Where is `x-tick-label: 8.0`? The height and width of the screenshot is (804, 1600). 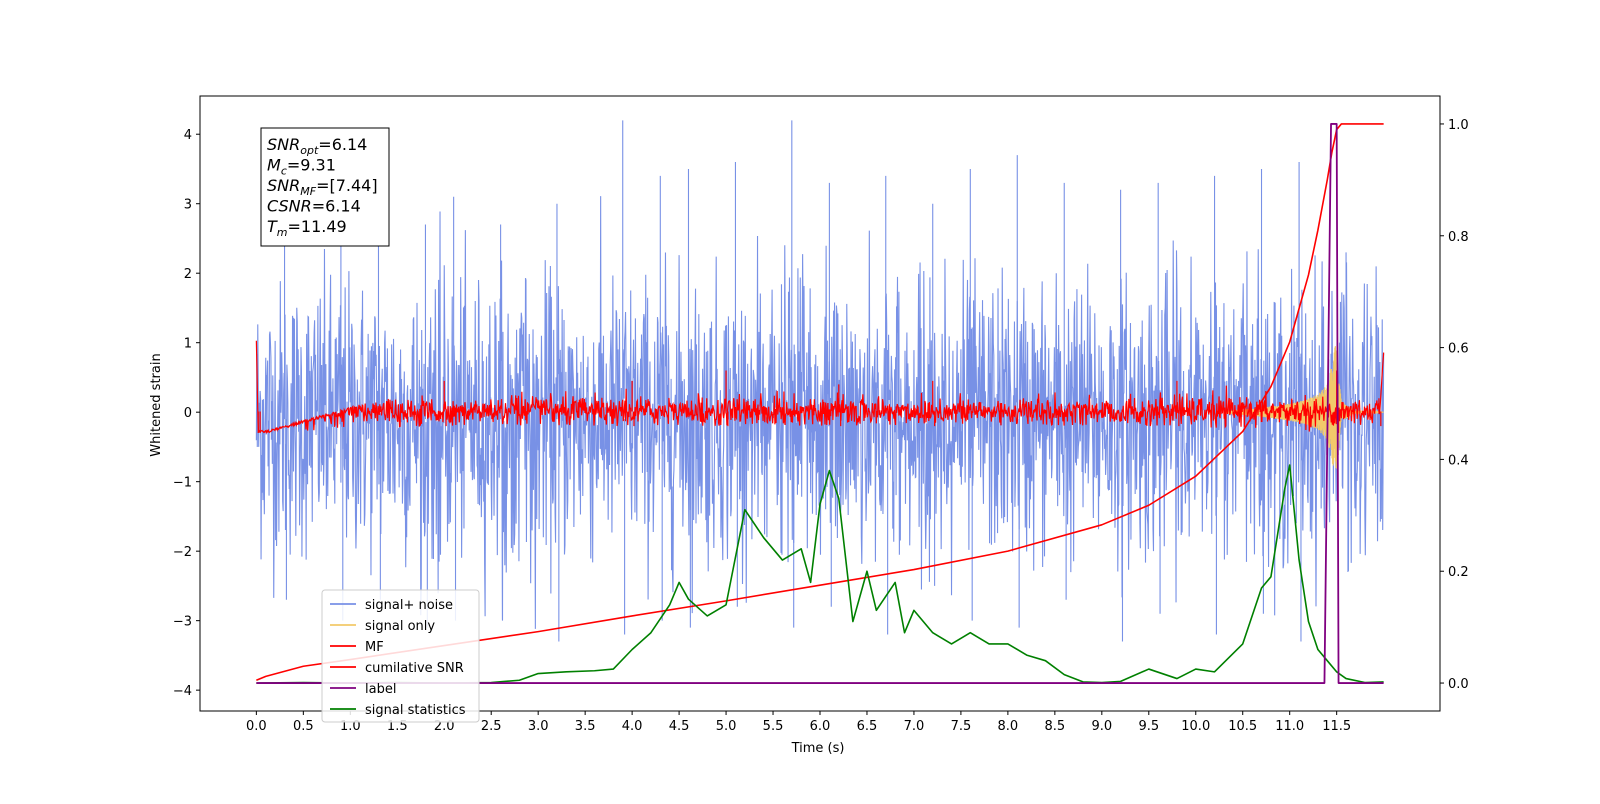 x-tick-label: 8.0 is located at coordinates (1008, 726).